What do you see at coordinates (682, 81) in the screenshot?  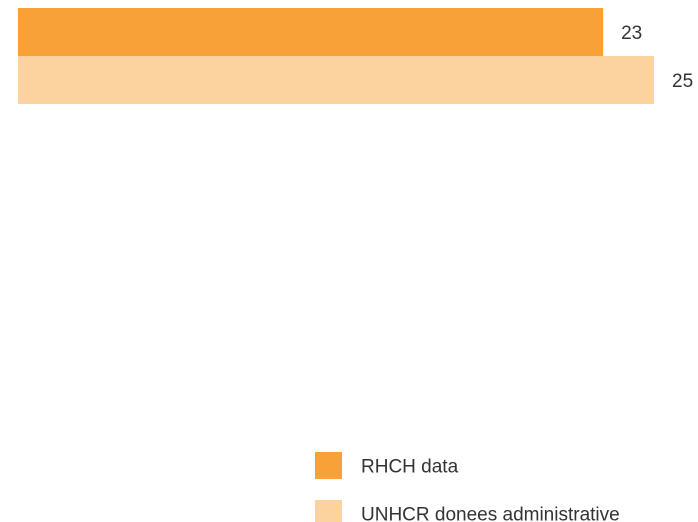 I see `data-label-2: 25` at bounding box center [682, 81].